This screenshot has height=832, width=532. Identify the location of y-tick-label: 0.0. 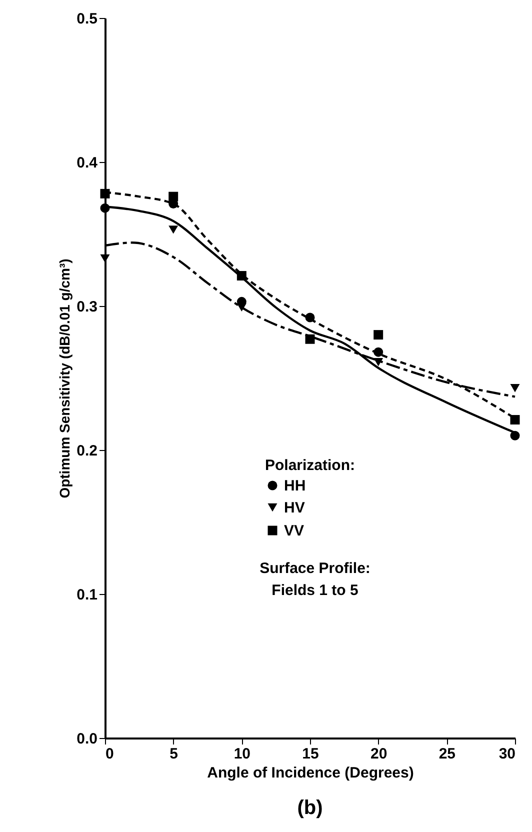
(87, 739).